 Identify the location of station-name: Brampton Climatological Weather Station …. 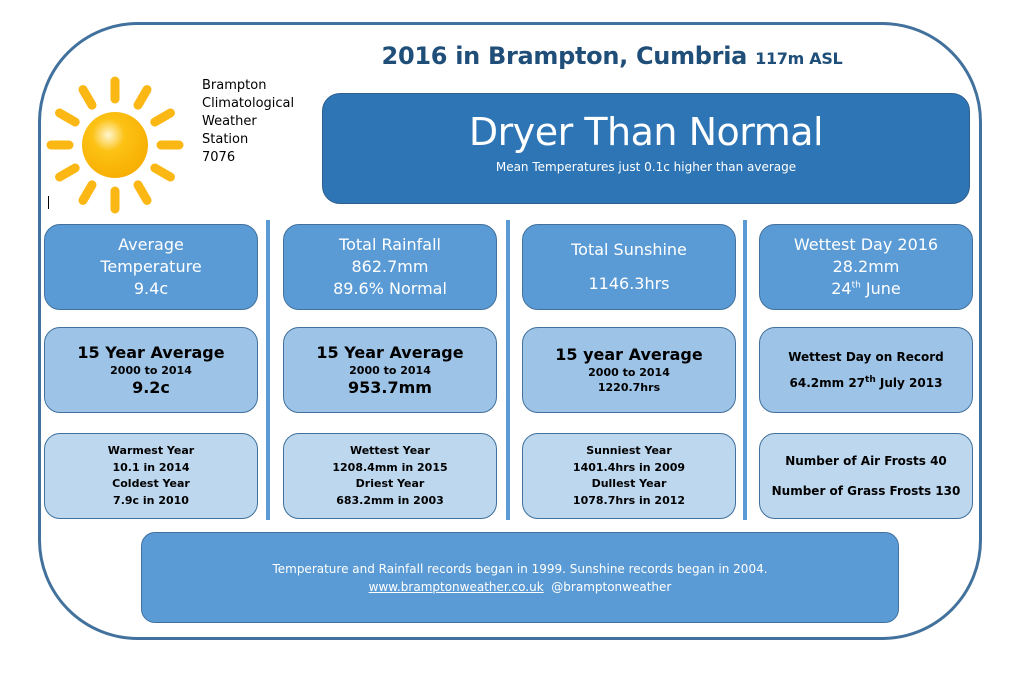
(248, 122).